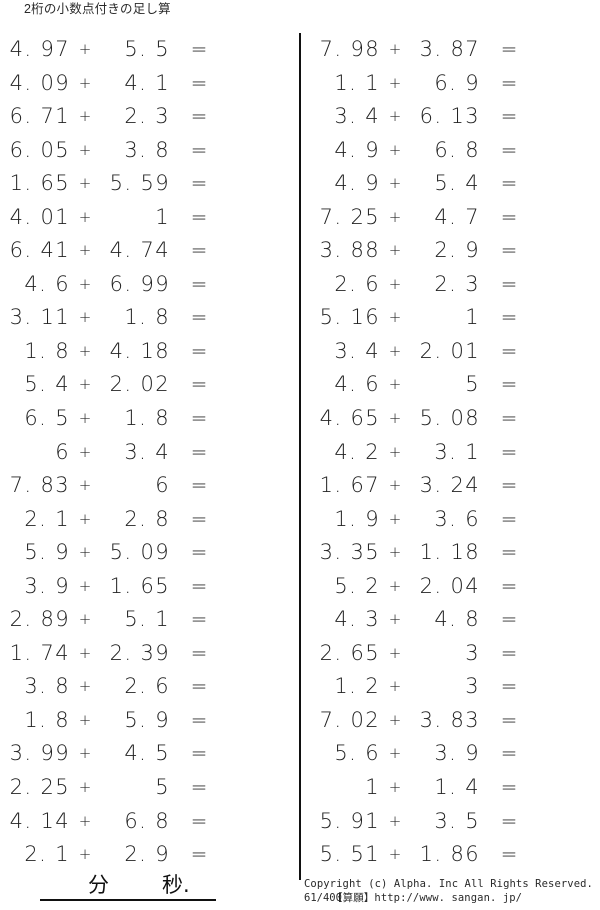 The width and height of the screenshot is (600, 910). What do you see at coordinates (349, 652) in the screenshot?
I see `operand-a: 2. 65` at bounding box center [349, 652].